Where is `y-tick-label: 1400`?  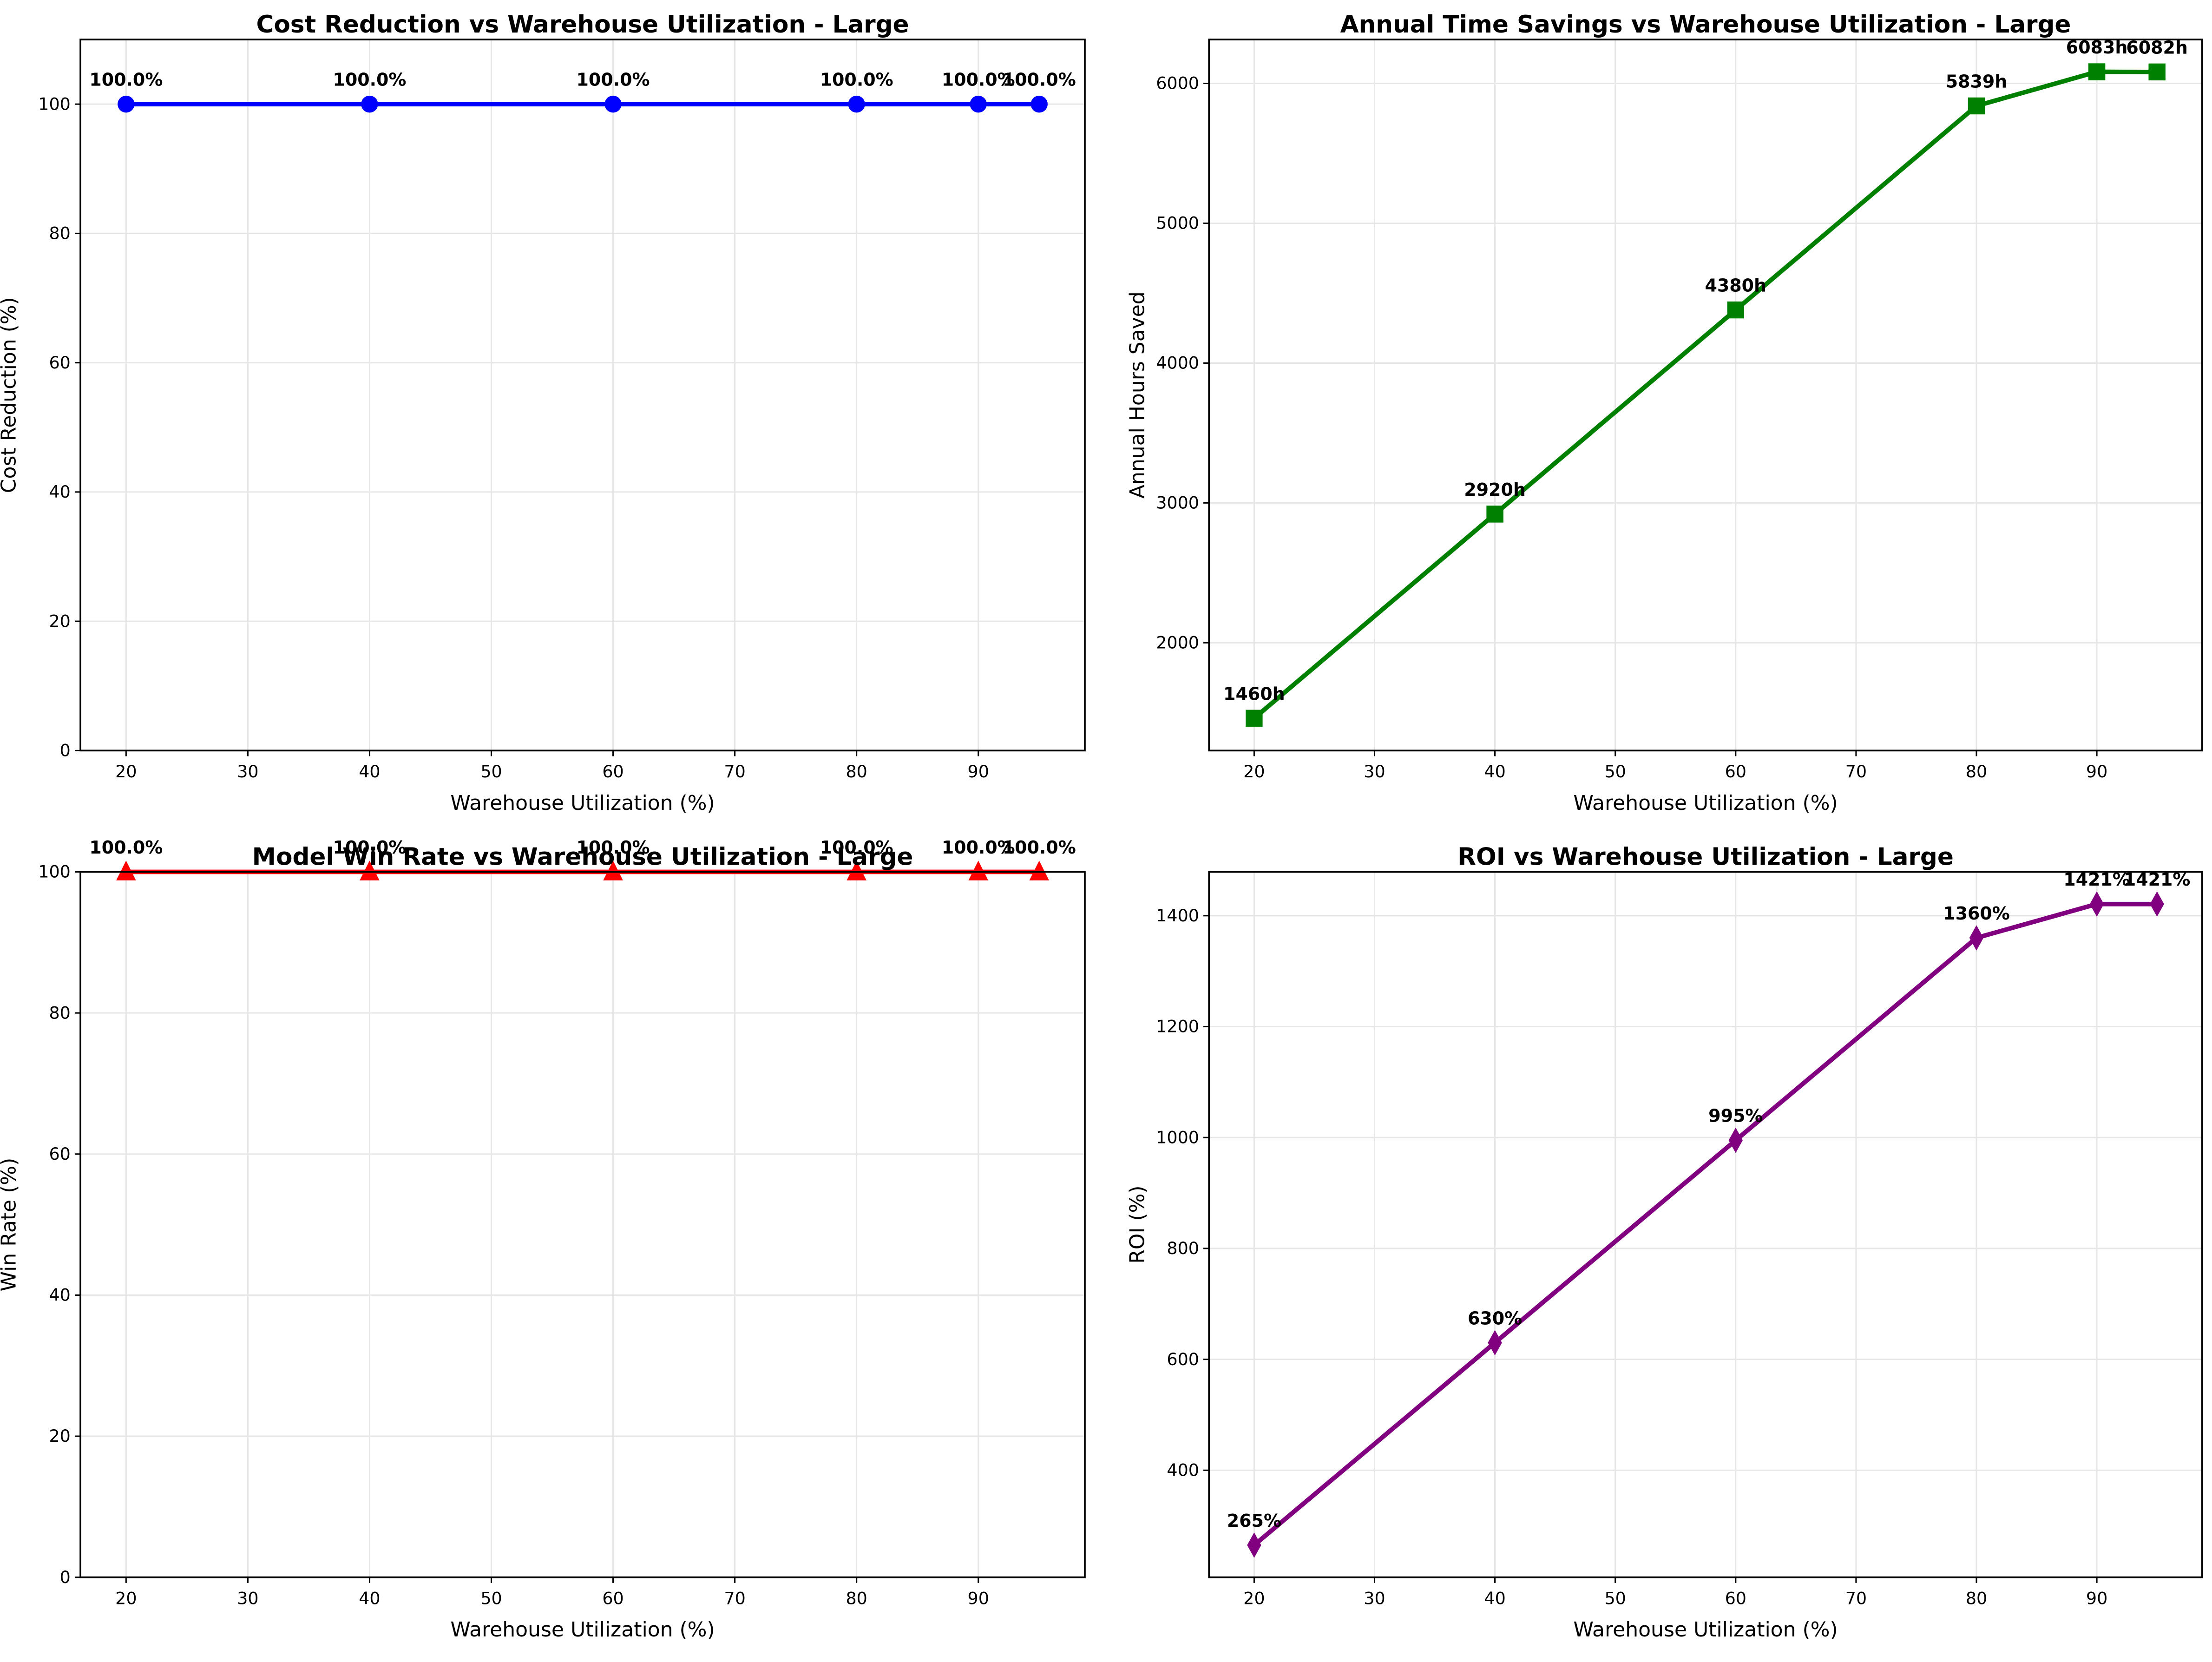 y-tick-label: 1400 is located at coordinates (1177, 916).